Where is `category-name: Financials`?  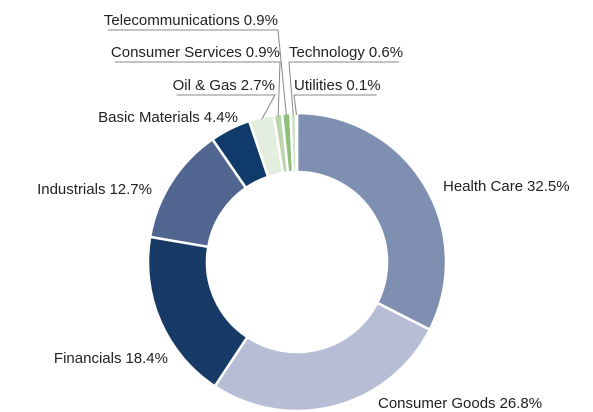
category-name: Financials is located at coordinates (88, 358).